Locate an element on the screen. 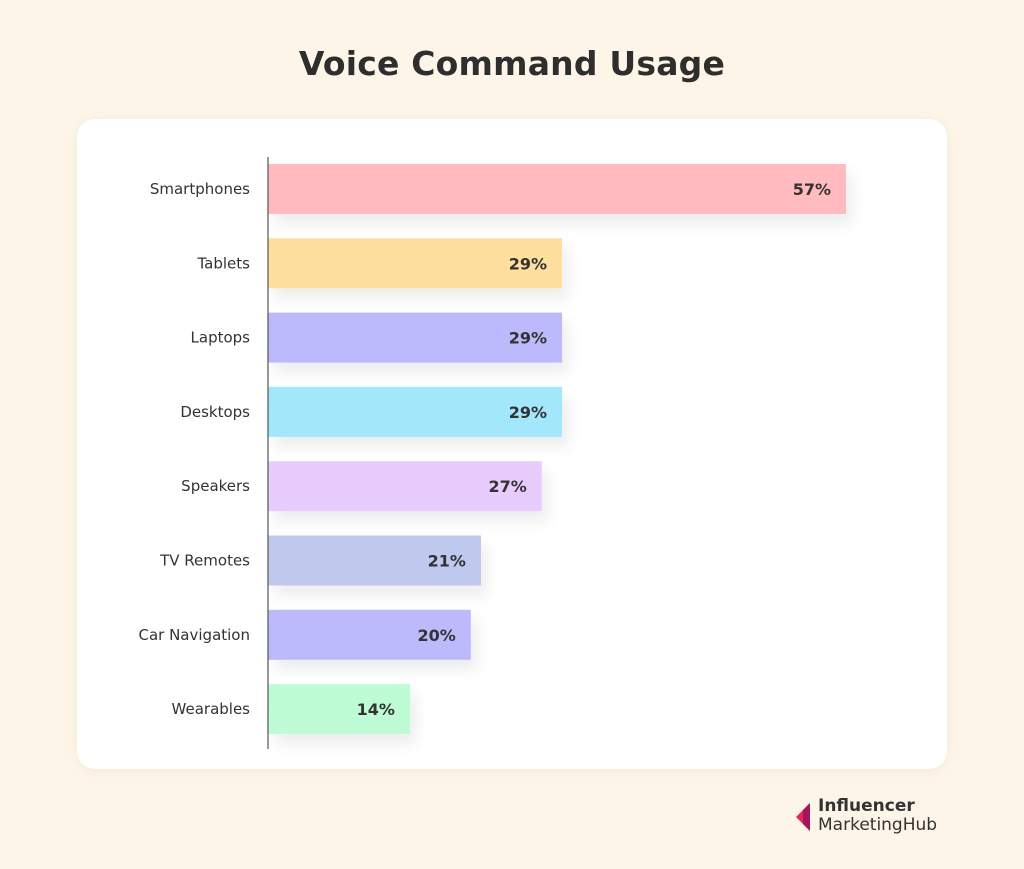 Image resolution: width=1024 pixels, height=869 pixels. category-label: TV Remotes is located at coordinates (204, 561).